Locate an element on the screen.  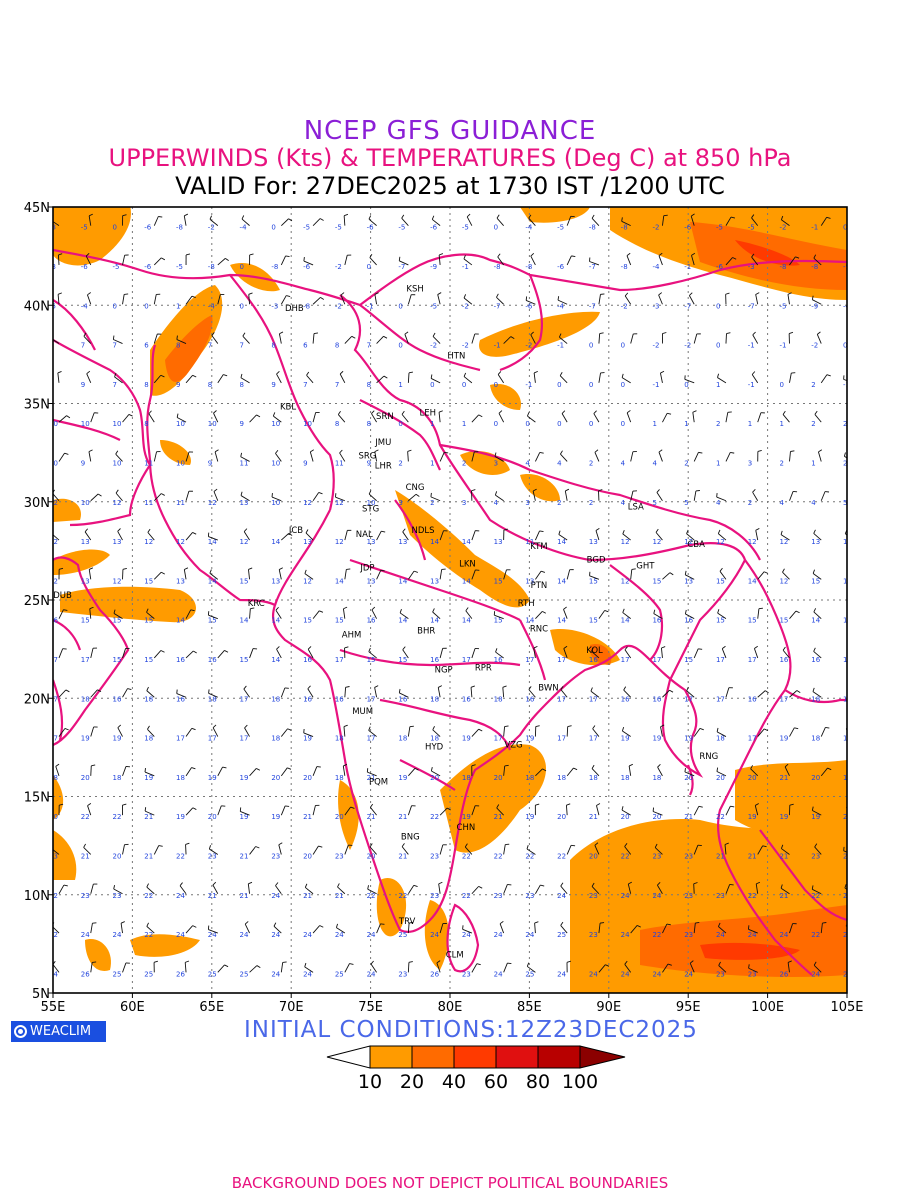
station-ptn: PTN is located at coordinates (539, 586).